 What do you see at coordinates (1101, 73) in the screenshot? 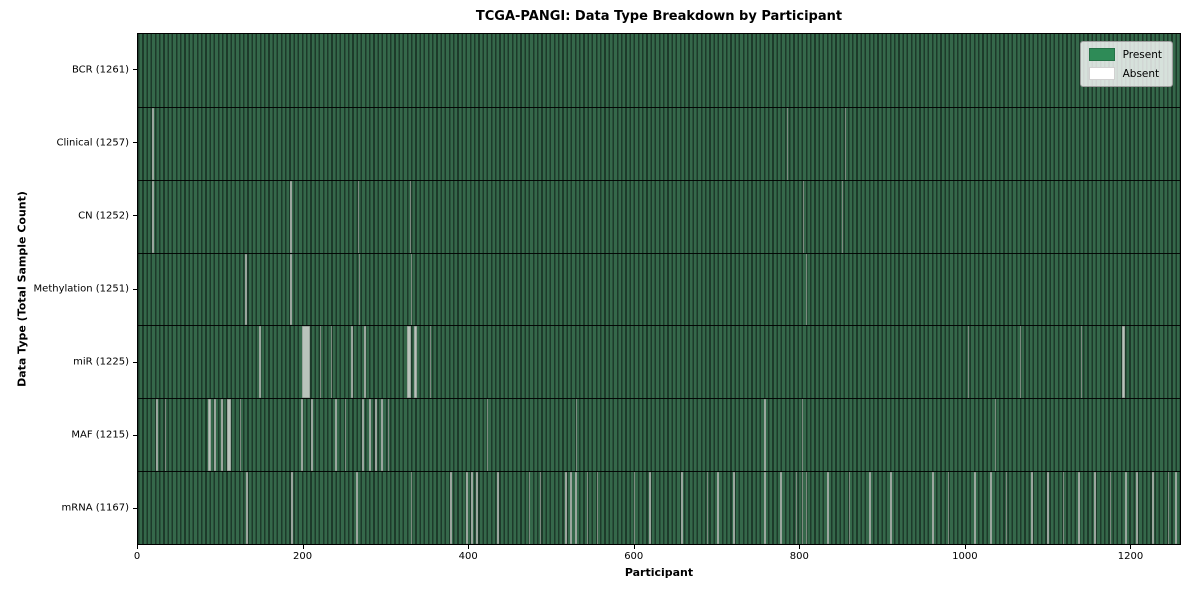
I see `legend-swatch-absent` at bounding box center [1101, 73].